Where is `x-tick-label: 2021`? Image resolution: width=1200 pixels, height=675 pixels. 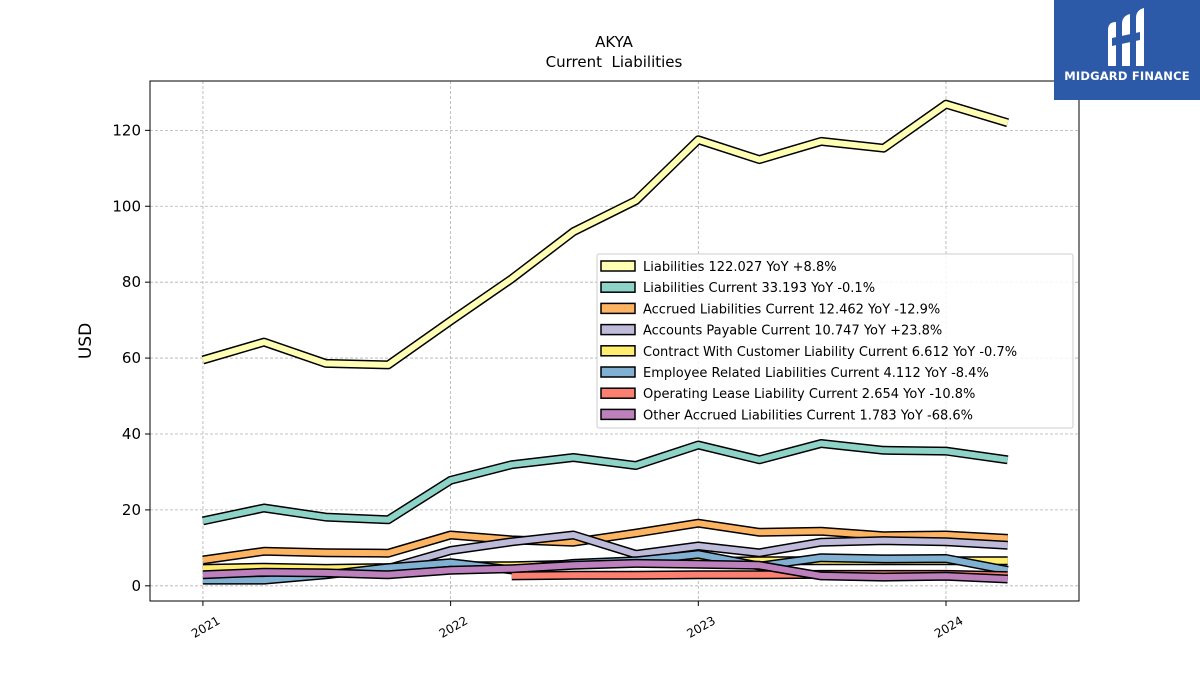
x-tick-label: 2021 is located at coordinates (205, 626).